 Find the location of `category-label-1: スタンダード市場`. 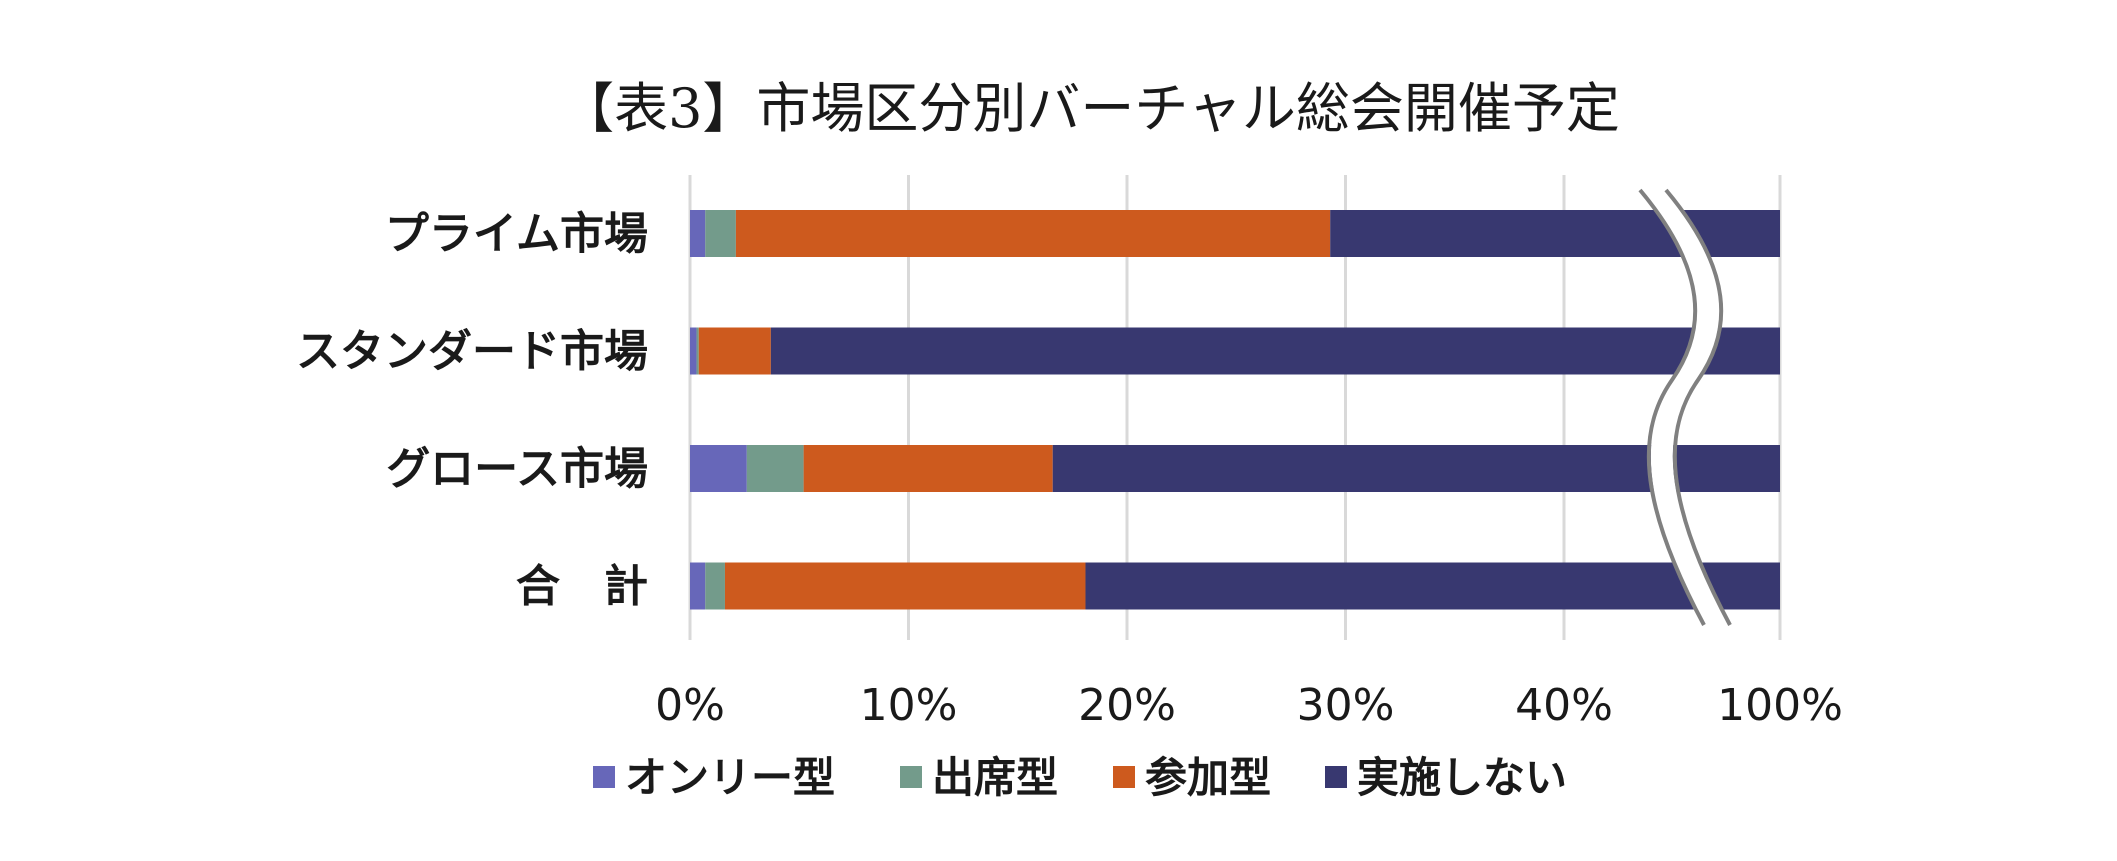

category-label-1: スタンダード市場 is located at coordinates (472, 351).